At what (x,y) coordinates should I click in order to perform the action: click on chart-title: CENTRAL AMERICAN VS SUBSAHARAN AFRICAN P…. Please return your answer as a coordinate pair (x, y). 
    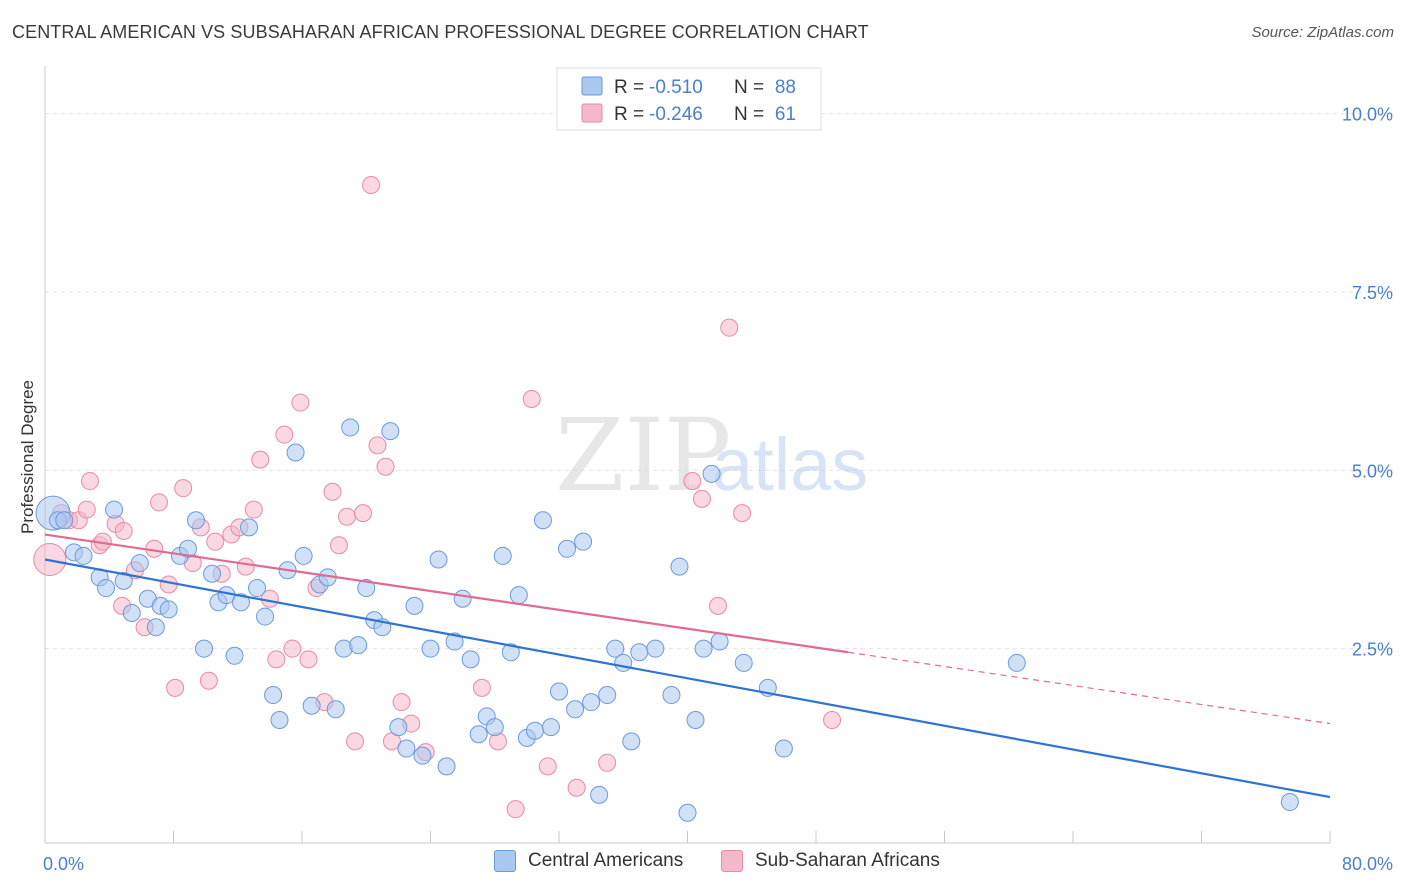
    Looking at the image, I should click on (440, 32).